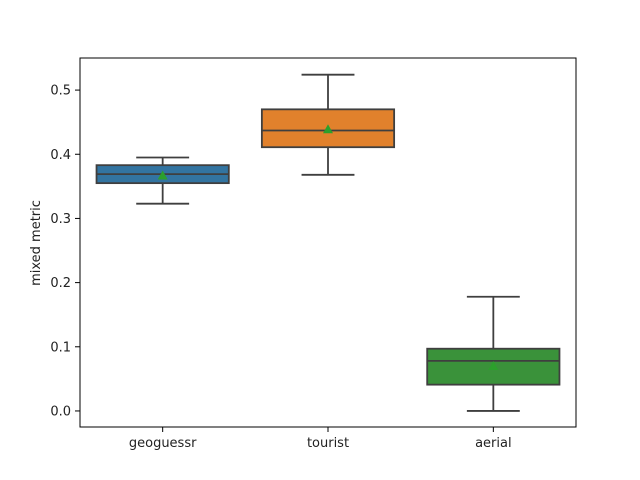  What do you see at coordinates (163, 443) in the screenshot?
I see `x-tick-label: geoguessr` at bounding box center [163, 443].